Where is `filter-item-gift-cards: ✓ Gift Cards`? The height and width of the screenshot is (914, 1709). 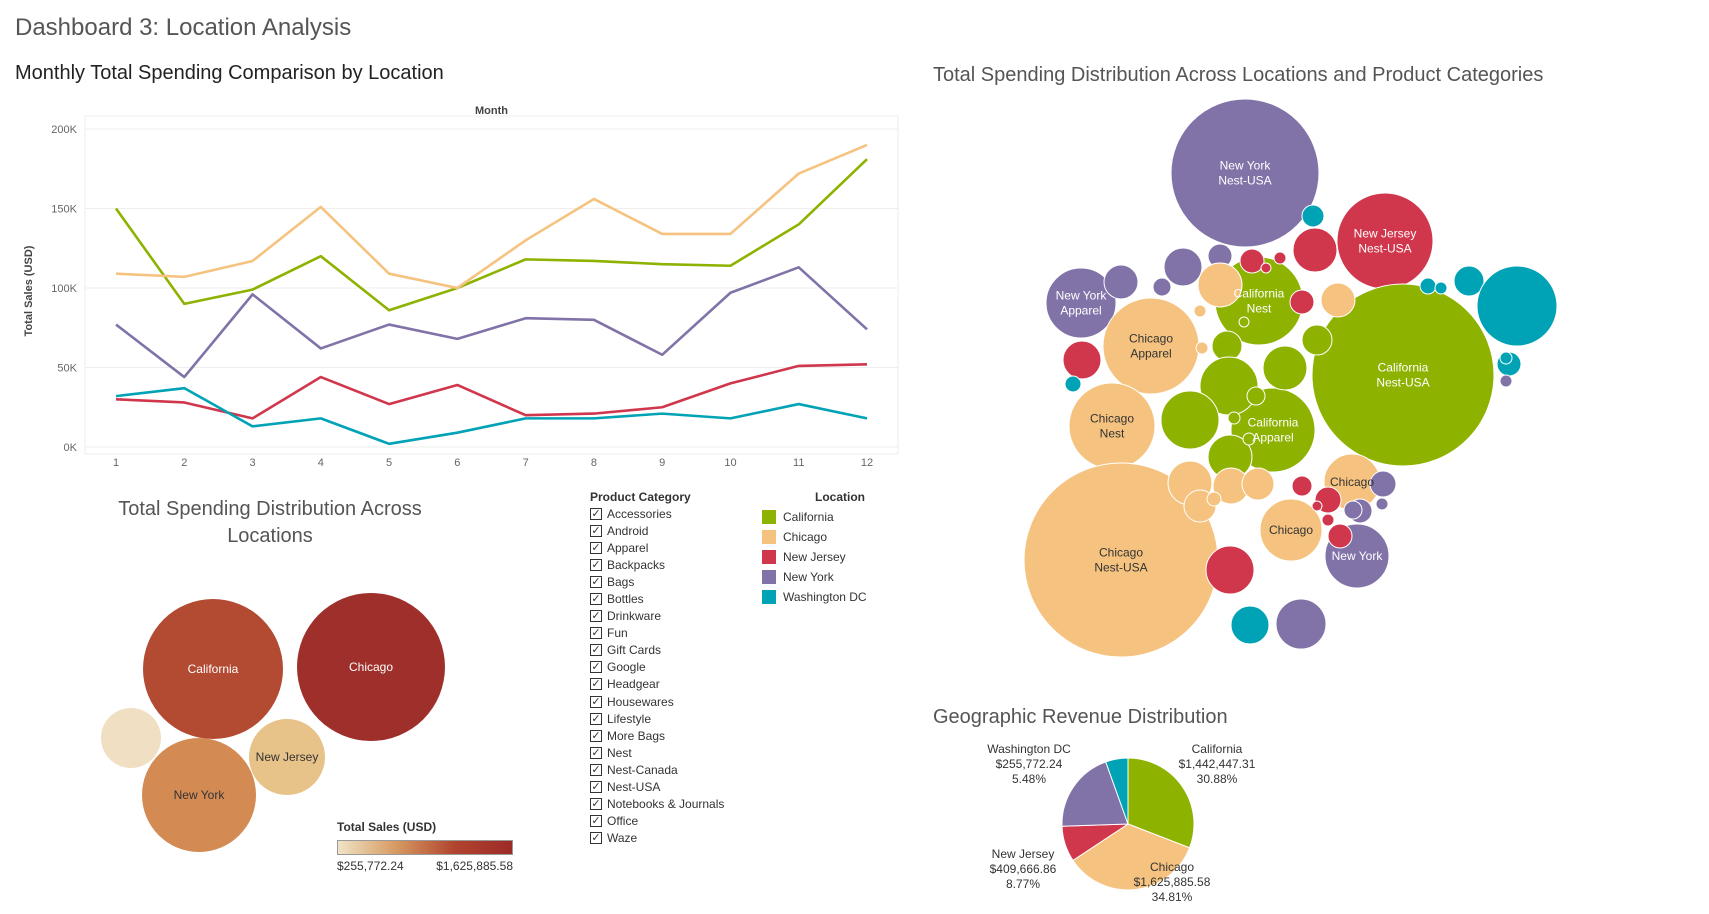
filter-item-gift-cards: ✓ Gift Cards is located at coordinates (675, 650).